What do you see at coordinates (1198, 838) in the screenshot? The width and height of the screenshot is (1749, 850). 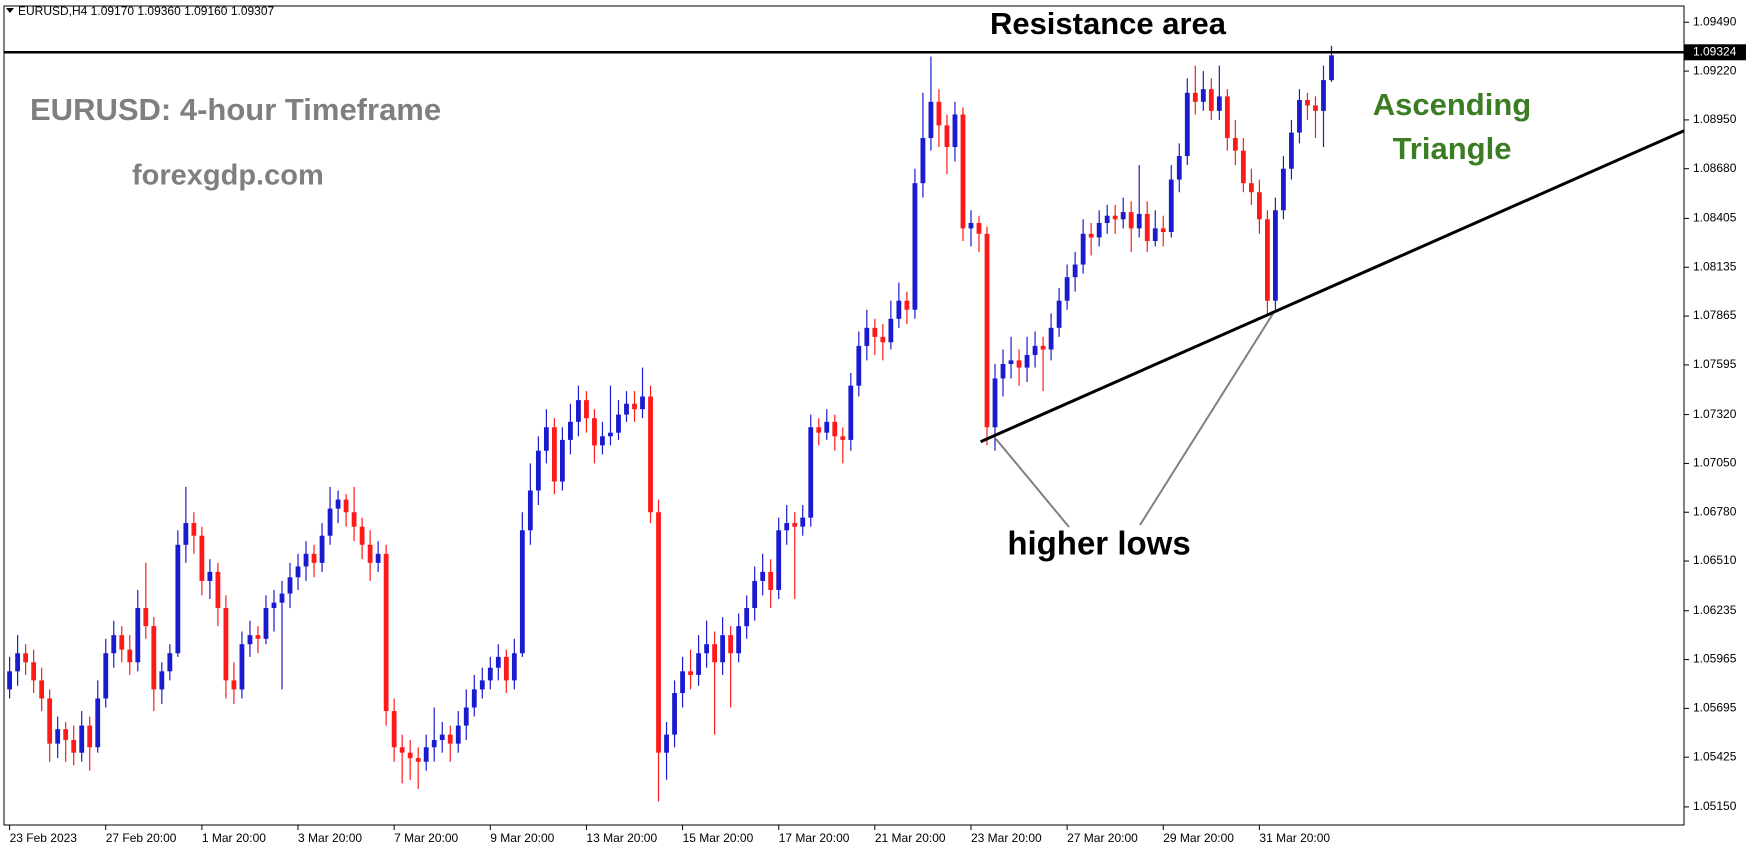 I see `x-tick-label: 29 Mar 20:00` at bounding box center [1198, 838].